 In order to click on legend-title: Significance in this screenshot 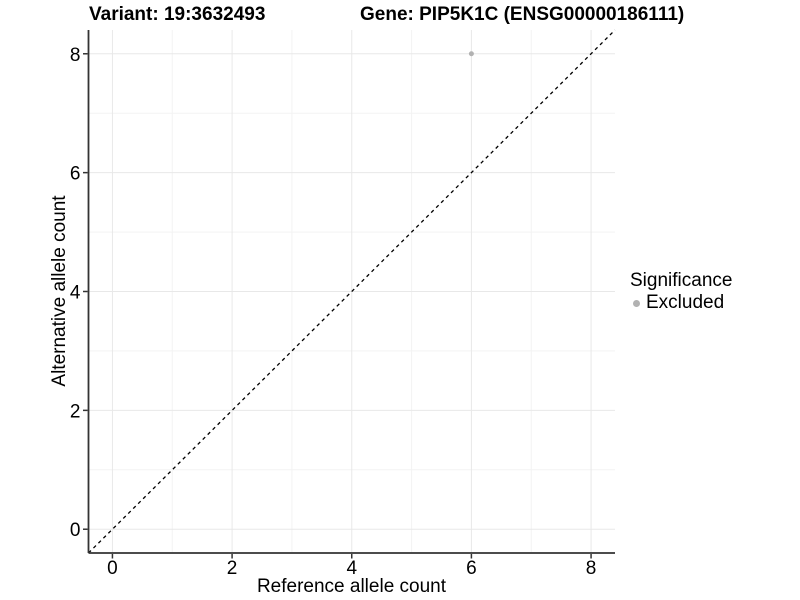, I will do `click(681, 280)`.